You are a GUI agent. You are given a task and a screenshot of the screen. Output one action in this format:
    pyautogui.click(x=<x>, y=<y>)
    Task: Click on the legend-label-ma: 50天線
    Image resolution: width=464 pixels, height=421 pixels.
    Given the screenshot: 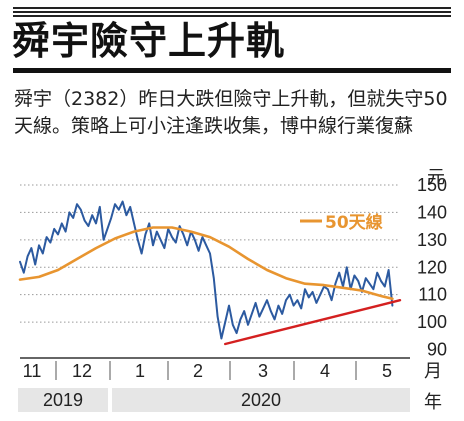 What is the action you would take?
    pyautogui.click(x=354, y=222)
    